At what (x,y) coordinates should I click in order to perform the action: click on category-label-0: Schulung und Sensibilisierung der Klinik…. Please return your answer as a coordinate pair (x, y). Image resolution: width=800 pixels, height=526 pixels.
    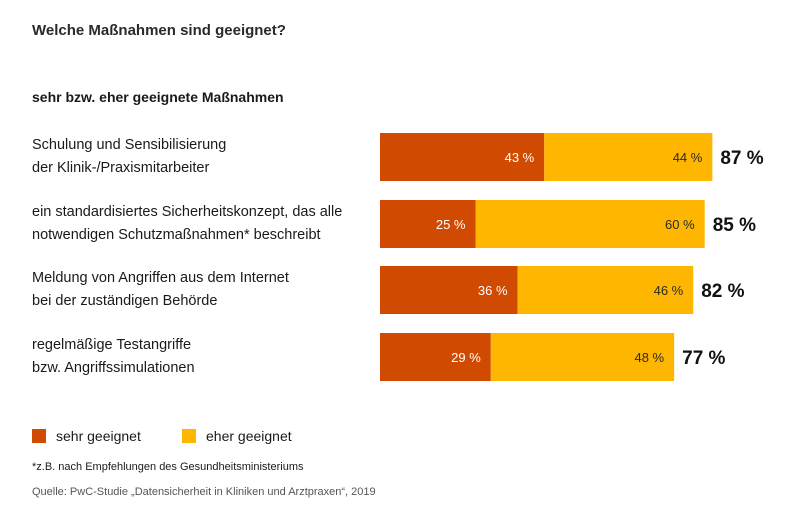
    Looking at the image, I should click on (202, 157).